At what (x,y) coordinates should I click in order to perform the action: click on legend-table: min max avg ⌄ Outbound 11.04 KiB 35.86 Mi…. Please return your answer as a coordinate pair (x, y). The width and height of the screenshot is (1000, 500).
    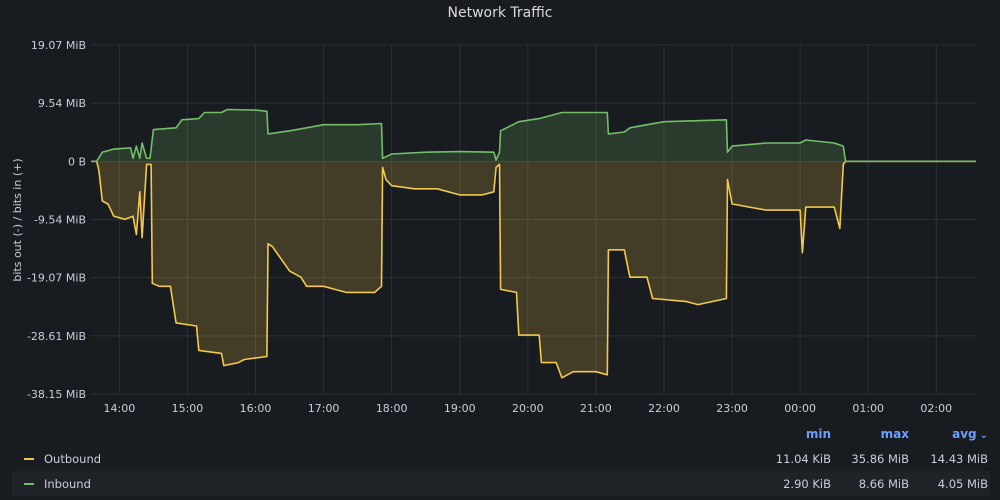
    Looking at the image, I should click on (501, 458).